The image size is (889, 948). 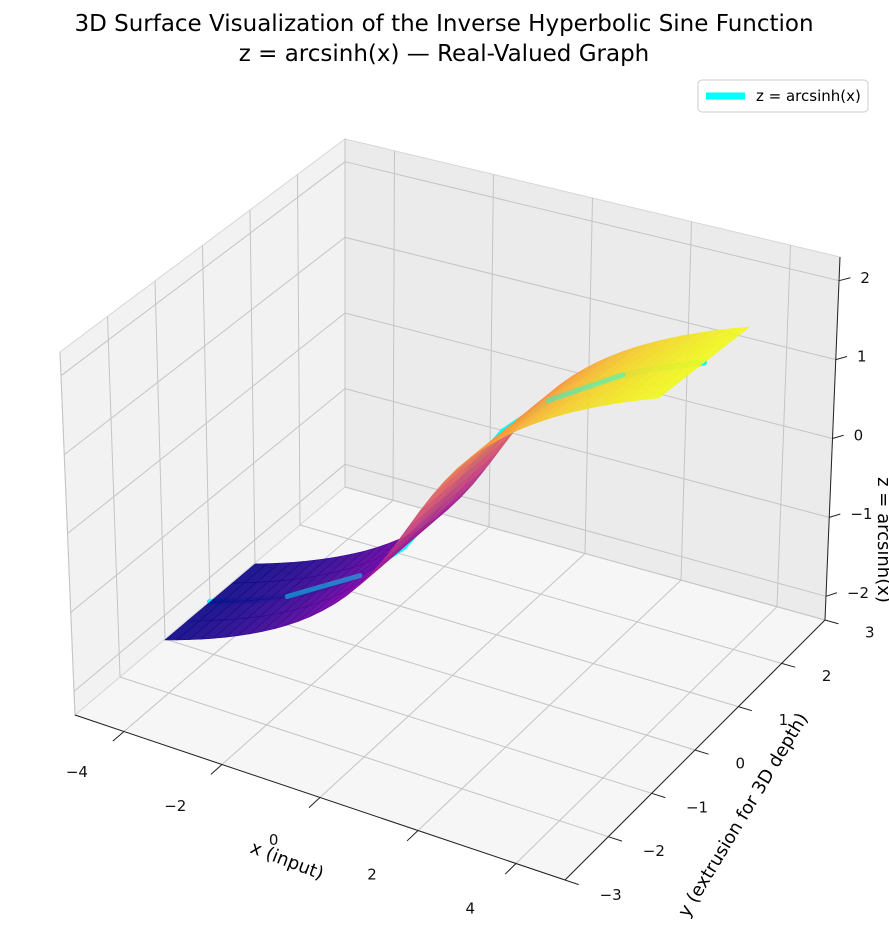 What do you see at coordinates (784, 720) in the screenshot?
I see `y-tick-label: 1` at bounding box center [784, 720].